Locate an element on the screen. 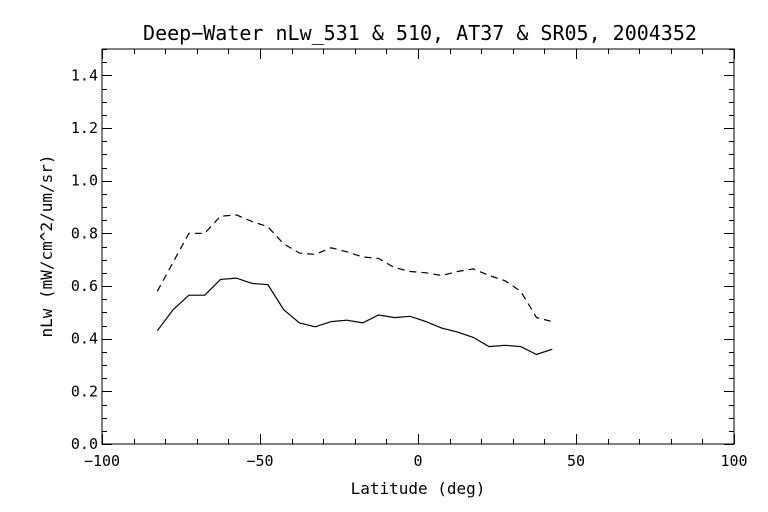 This screenshot has height=512, width=768. y-axis-label: nLw (mW/cm^2/um/sr) is located at coordinates (46, 245).